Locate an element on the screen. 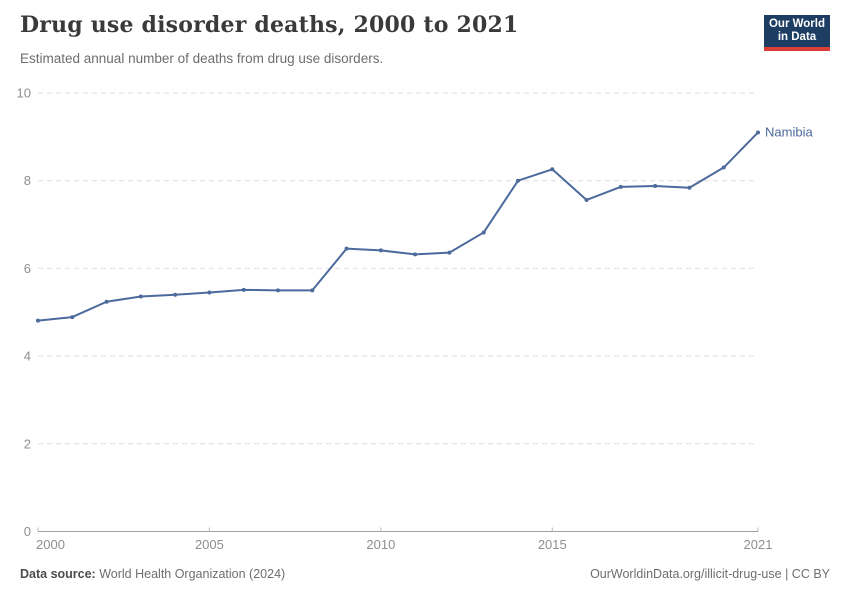 The width and height of the screenshot is (850, 600). license-label: CC BY is located at coordinates (810, 574).